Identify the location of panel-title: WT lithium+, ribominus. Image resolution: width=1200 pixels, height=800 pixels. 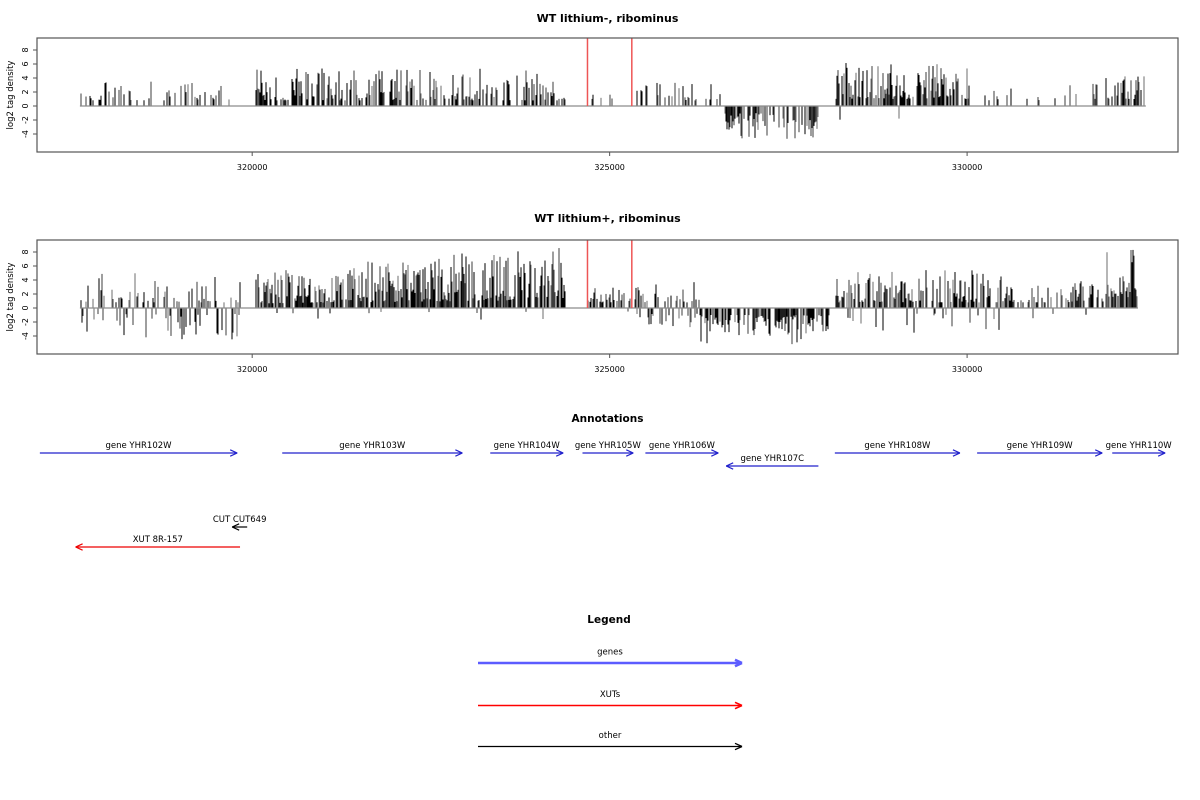
(607, 218).